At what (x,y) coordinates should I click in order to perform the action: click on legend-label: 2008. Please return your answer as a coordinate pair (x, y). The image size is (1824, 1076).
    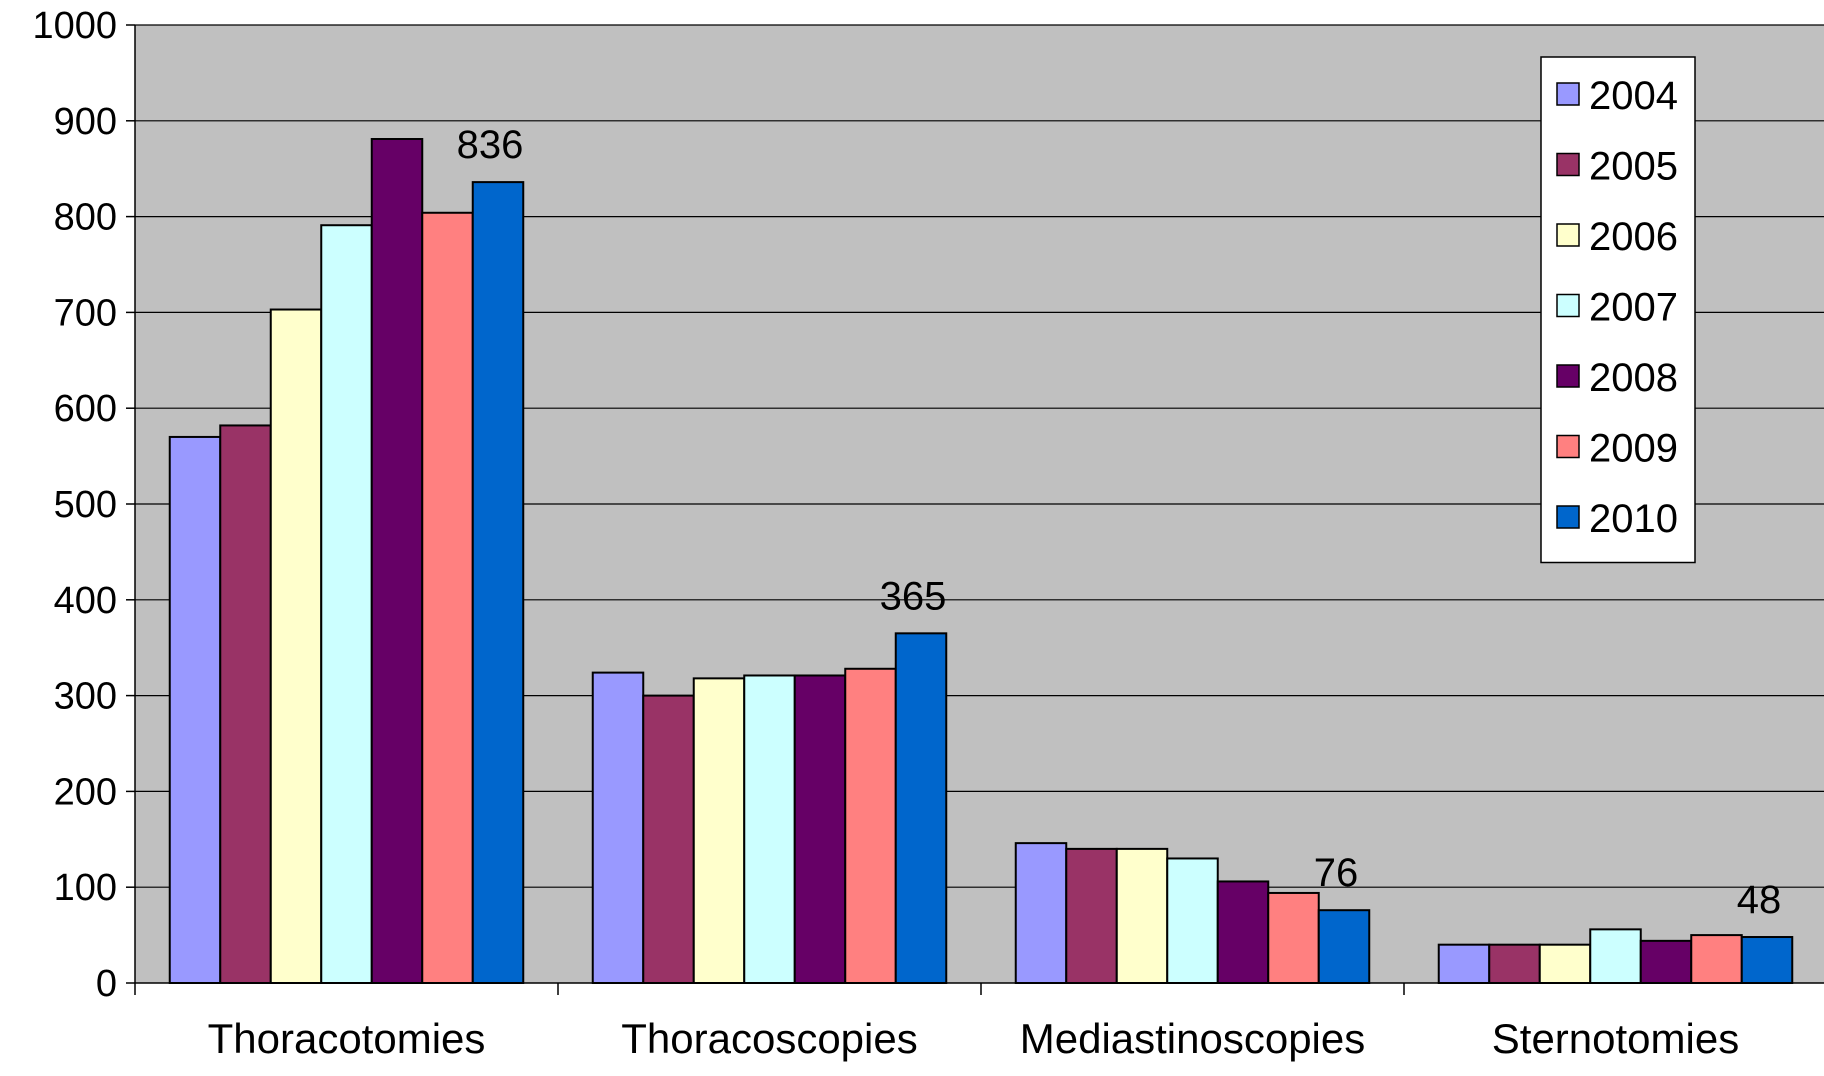
    Looking at the image, I should click on (1633, 378).